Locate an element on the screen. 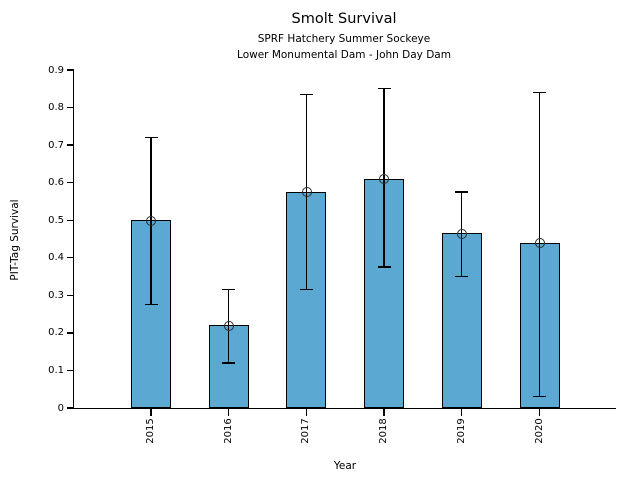 Image resolution: width=640 pixels, height=480 pixels. y-tick-label-0: 0 is located at coordinates (60, 408).